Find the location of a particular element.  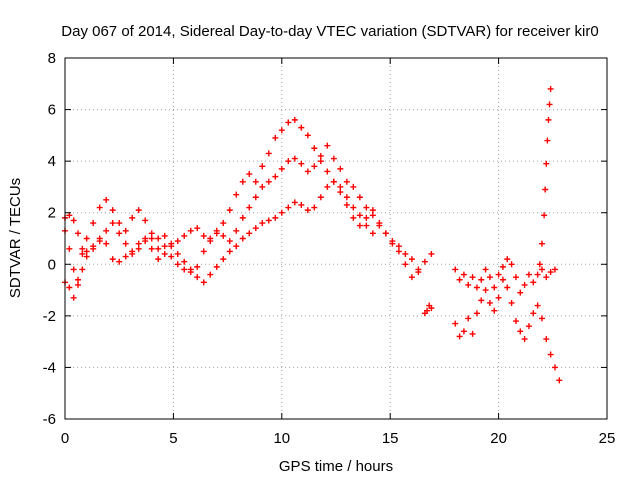

y-tick-label: 2 is located at coordinates (52, 213).